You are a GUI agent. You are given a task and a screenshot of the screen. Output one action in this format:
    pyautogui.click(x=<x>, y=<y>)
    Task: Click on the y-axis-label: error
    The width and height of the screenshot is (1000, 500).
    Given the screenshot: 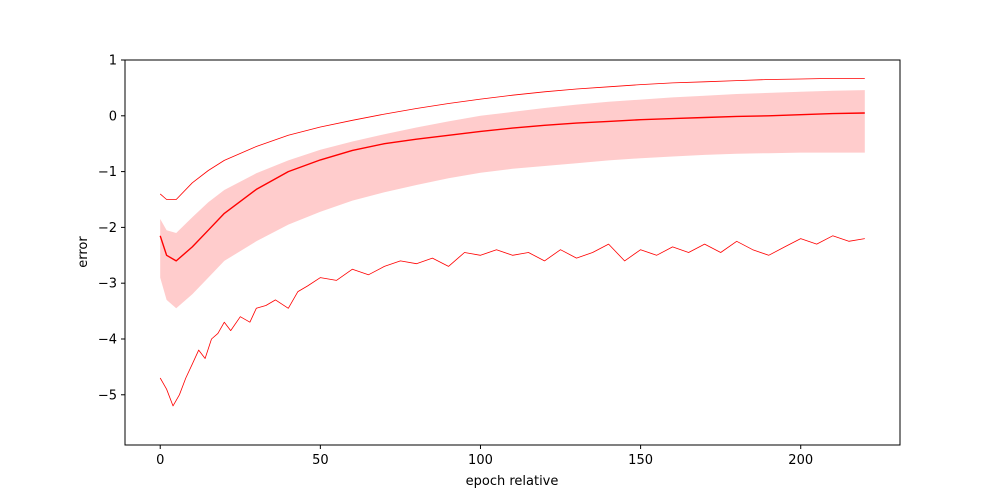 What is the action you would take?
    pyautogui.click(x=83, y=252)
    